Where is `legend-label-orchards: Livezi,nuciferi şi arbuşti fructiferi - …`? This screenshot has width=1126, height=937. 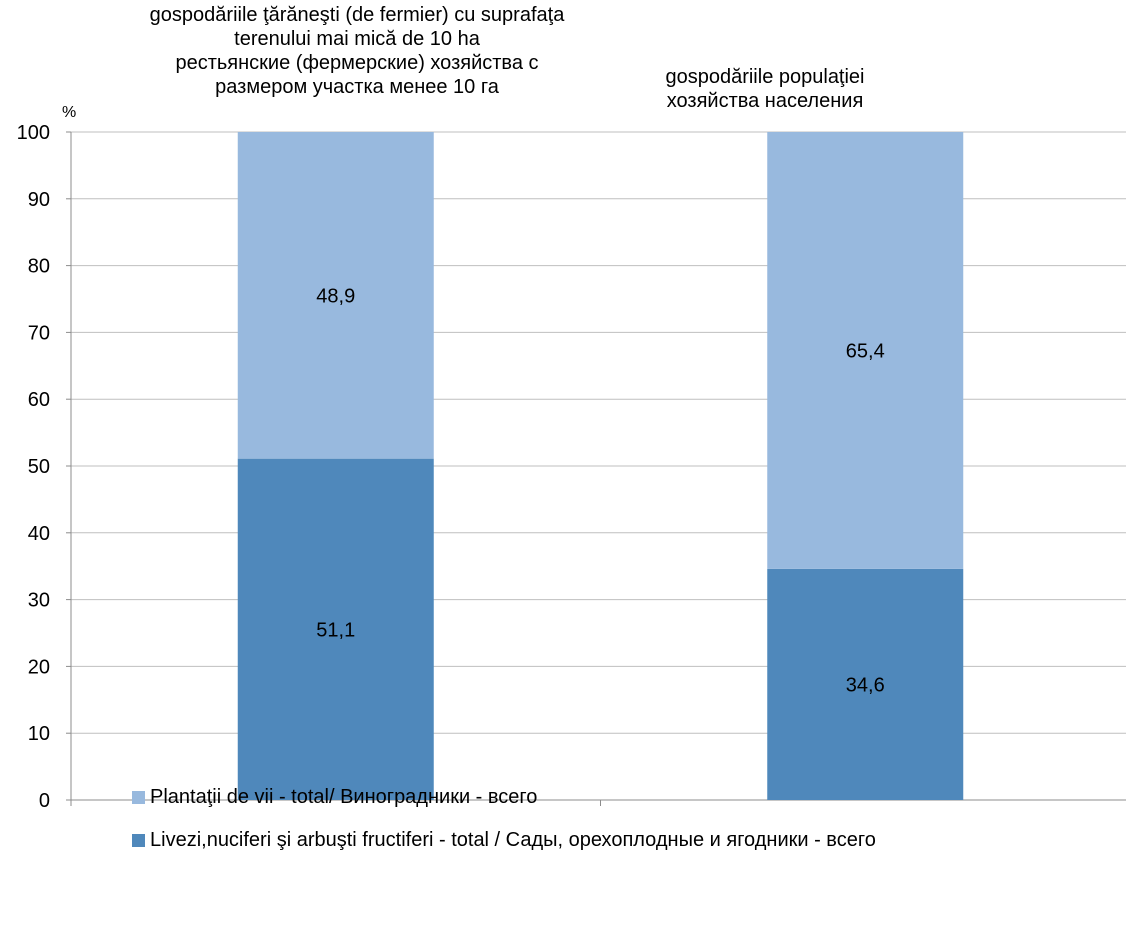
legend-label-orchards: Livezi,nuciferi şi arbuşti fructiferi - … is located at coordinates (513, 840).